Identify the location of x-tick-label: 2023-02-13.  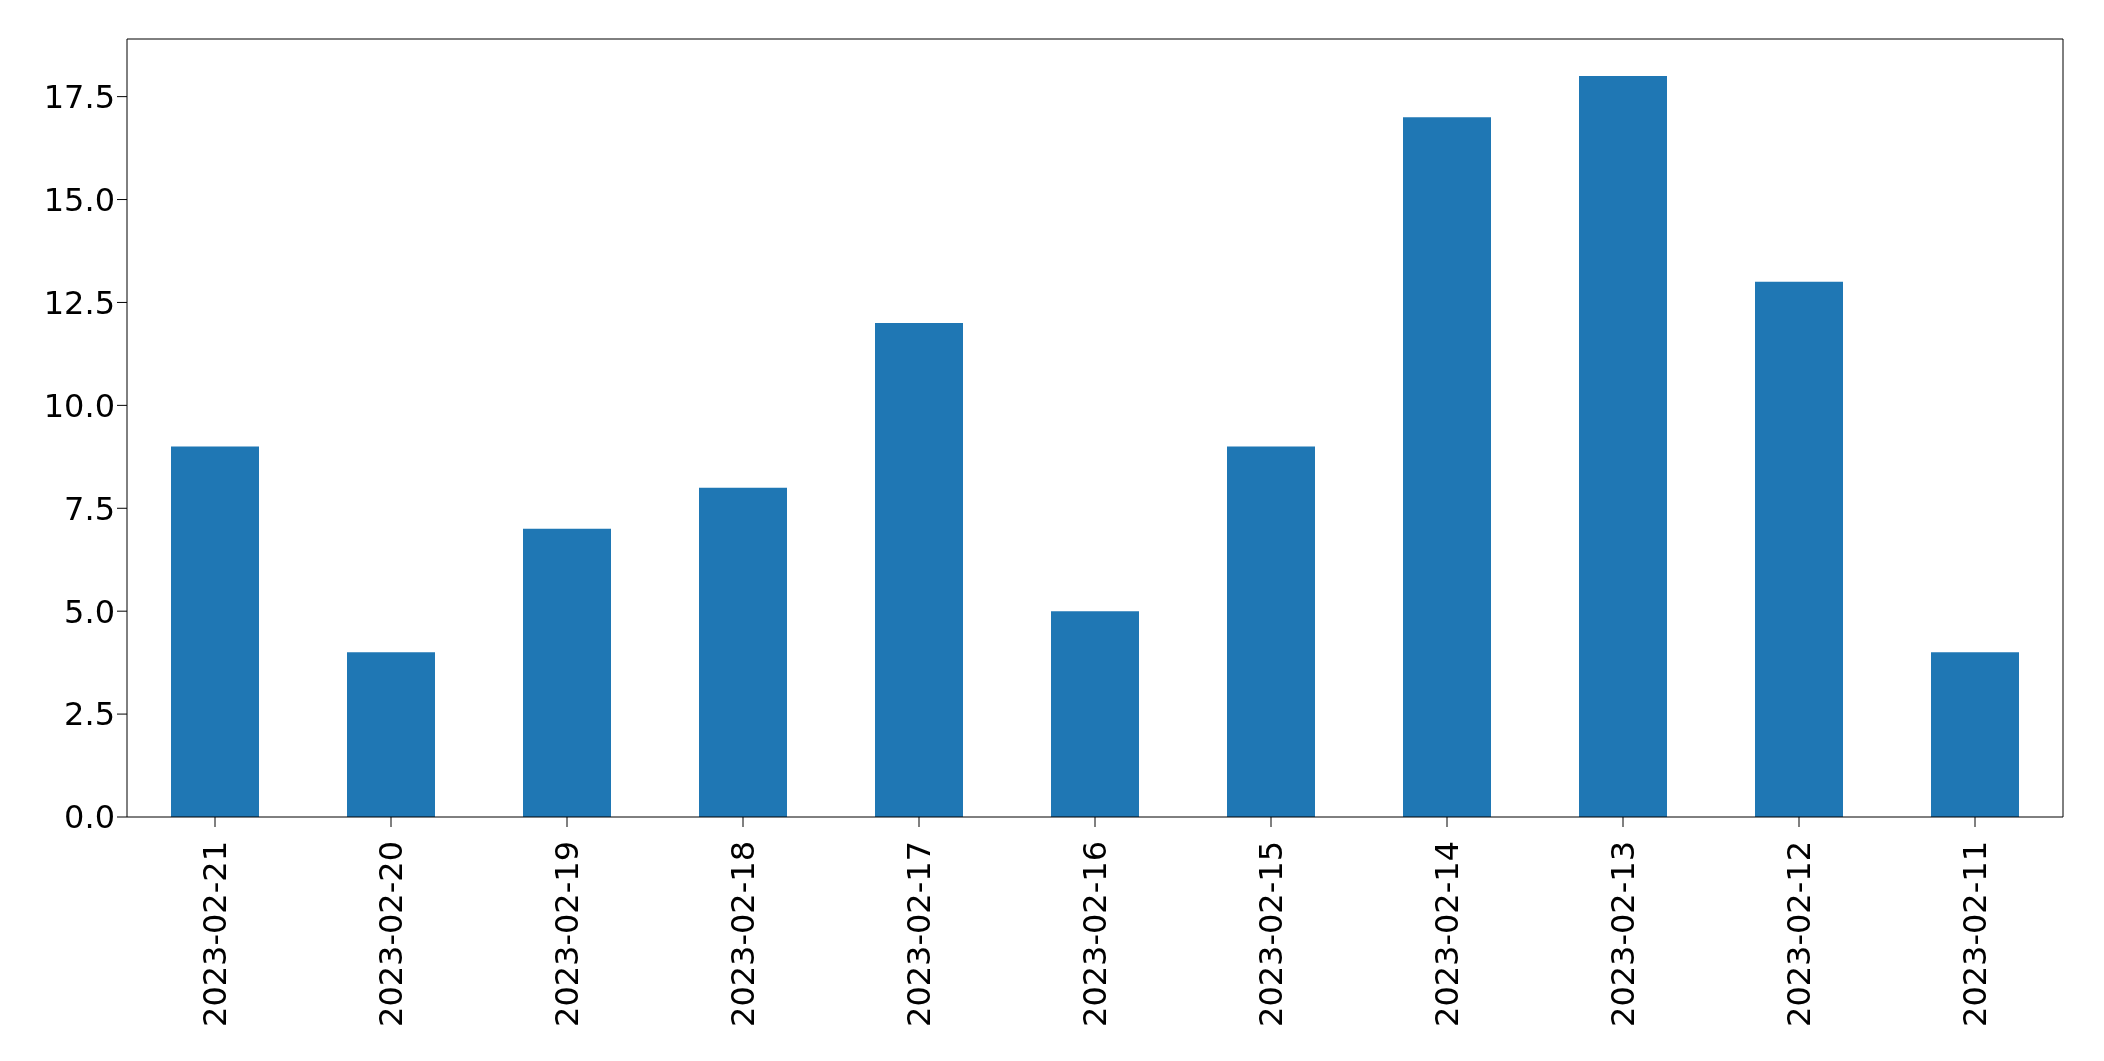
(1623, 934).